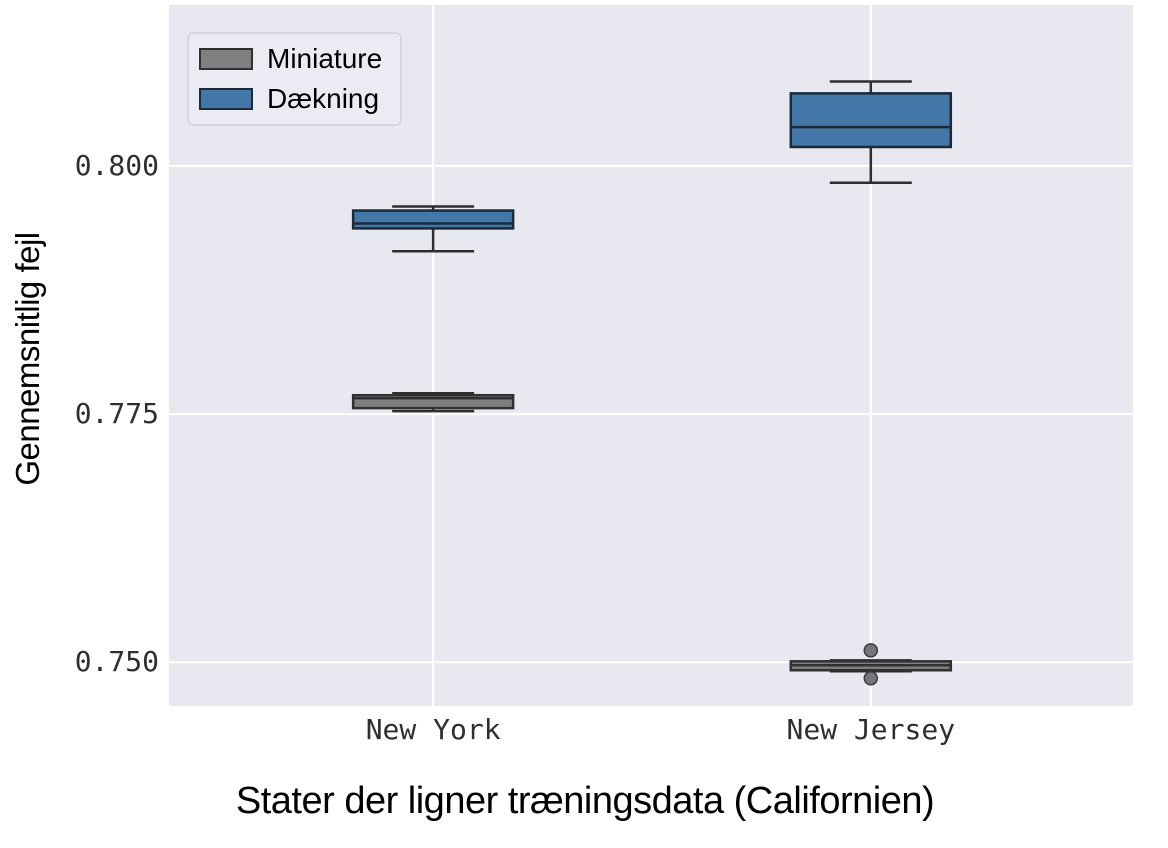 Image resolution: width=1168 pixels, height=848 pixels. Describe the element at coordinates (27, 359) in the screenshot. I see `y-axis-label: Gennemsnitlig fejl` at that location.